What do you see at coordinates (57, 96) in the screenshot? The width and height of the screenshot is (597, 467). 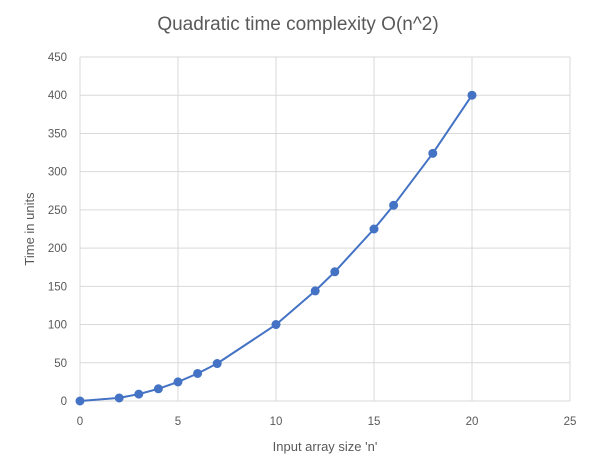 I see `y-tick-label: 400` at bounding box center [57, 96].